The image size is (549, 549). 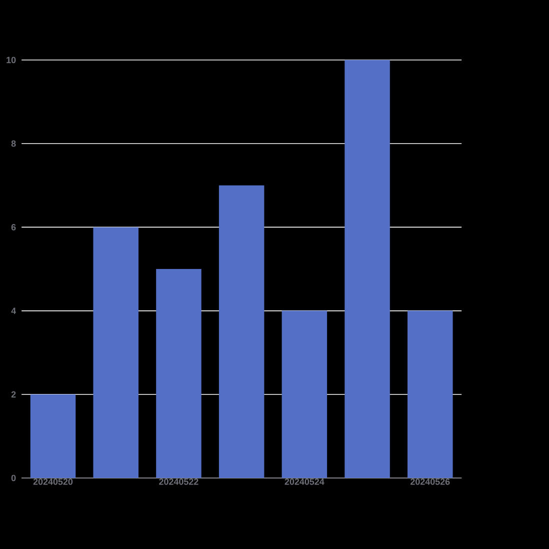 I want to click on y-tick-label: 0, so click(x=13, y=478).